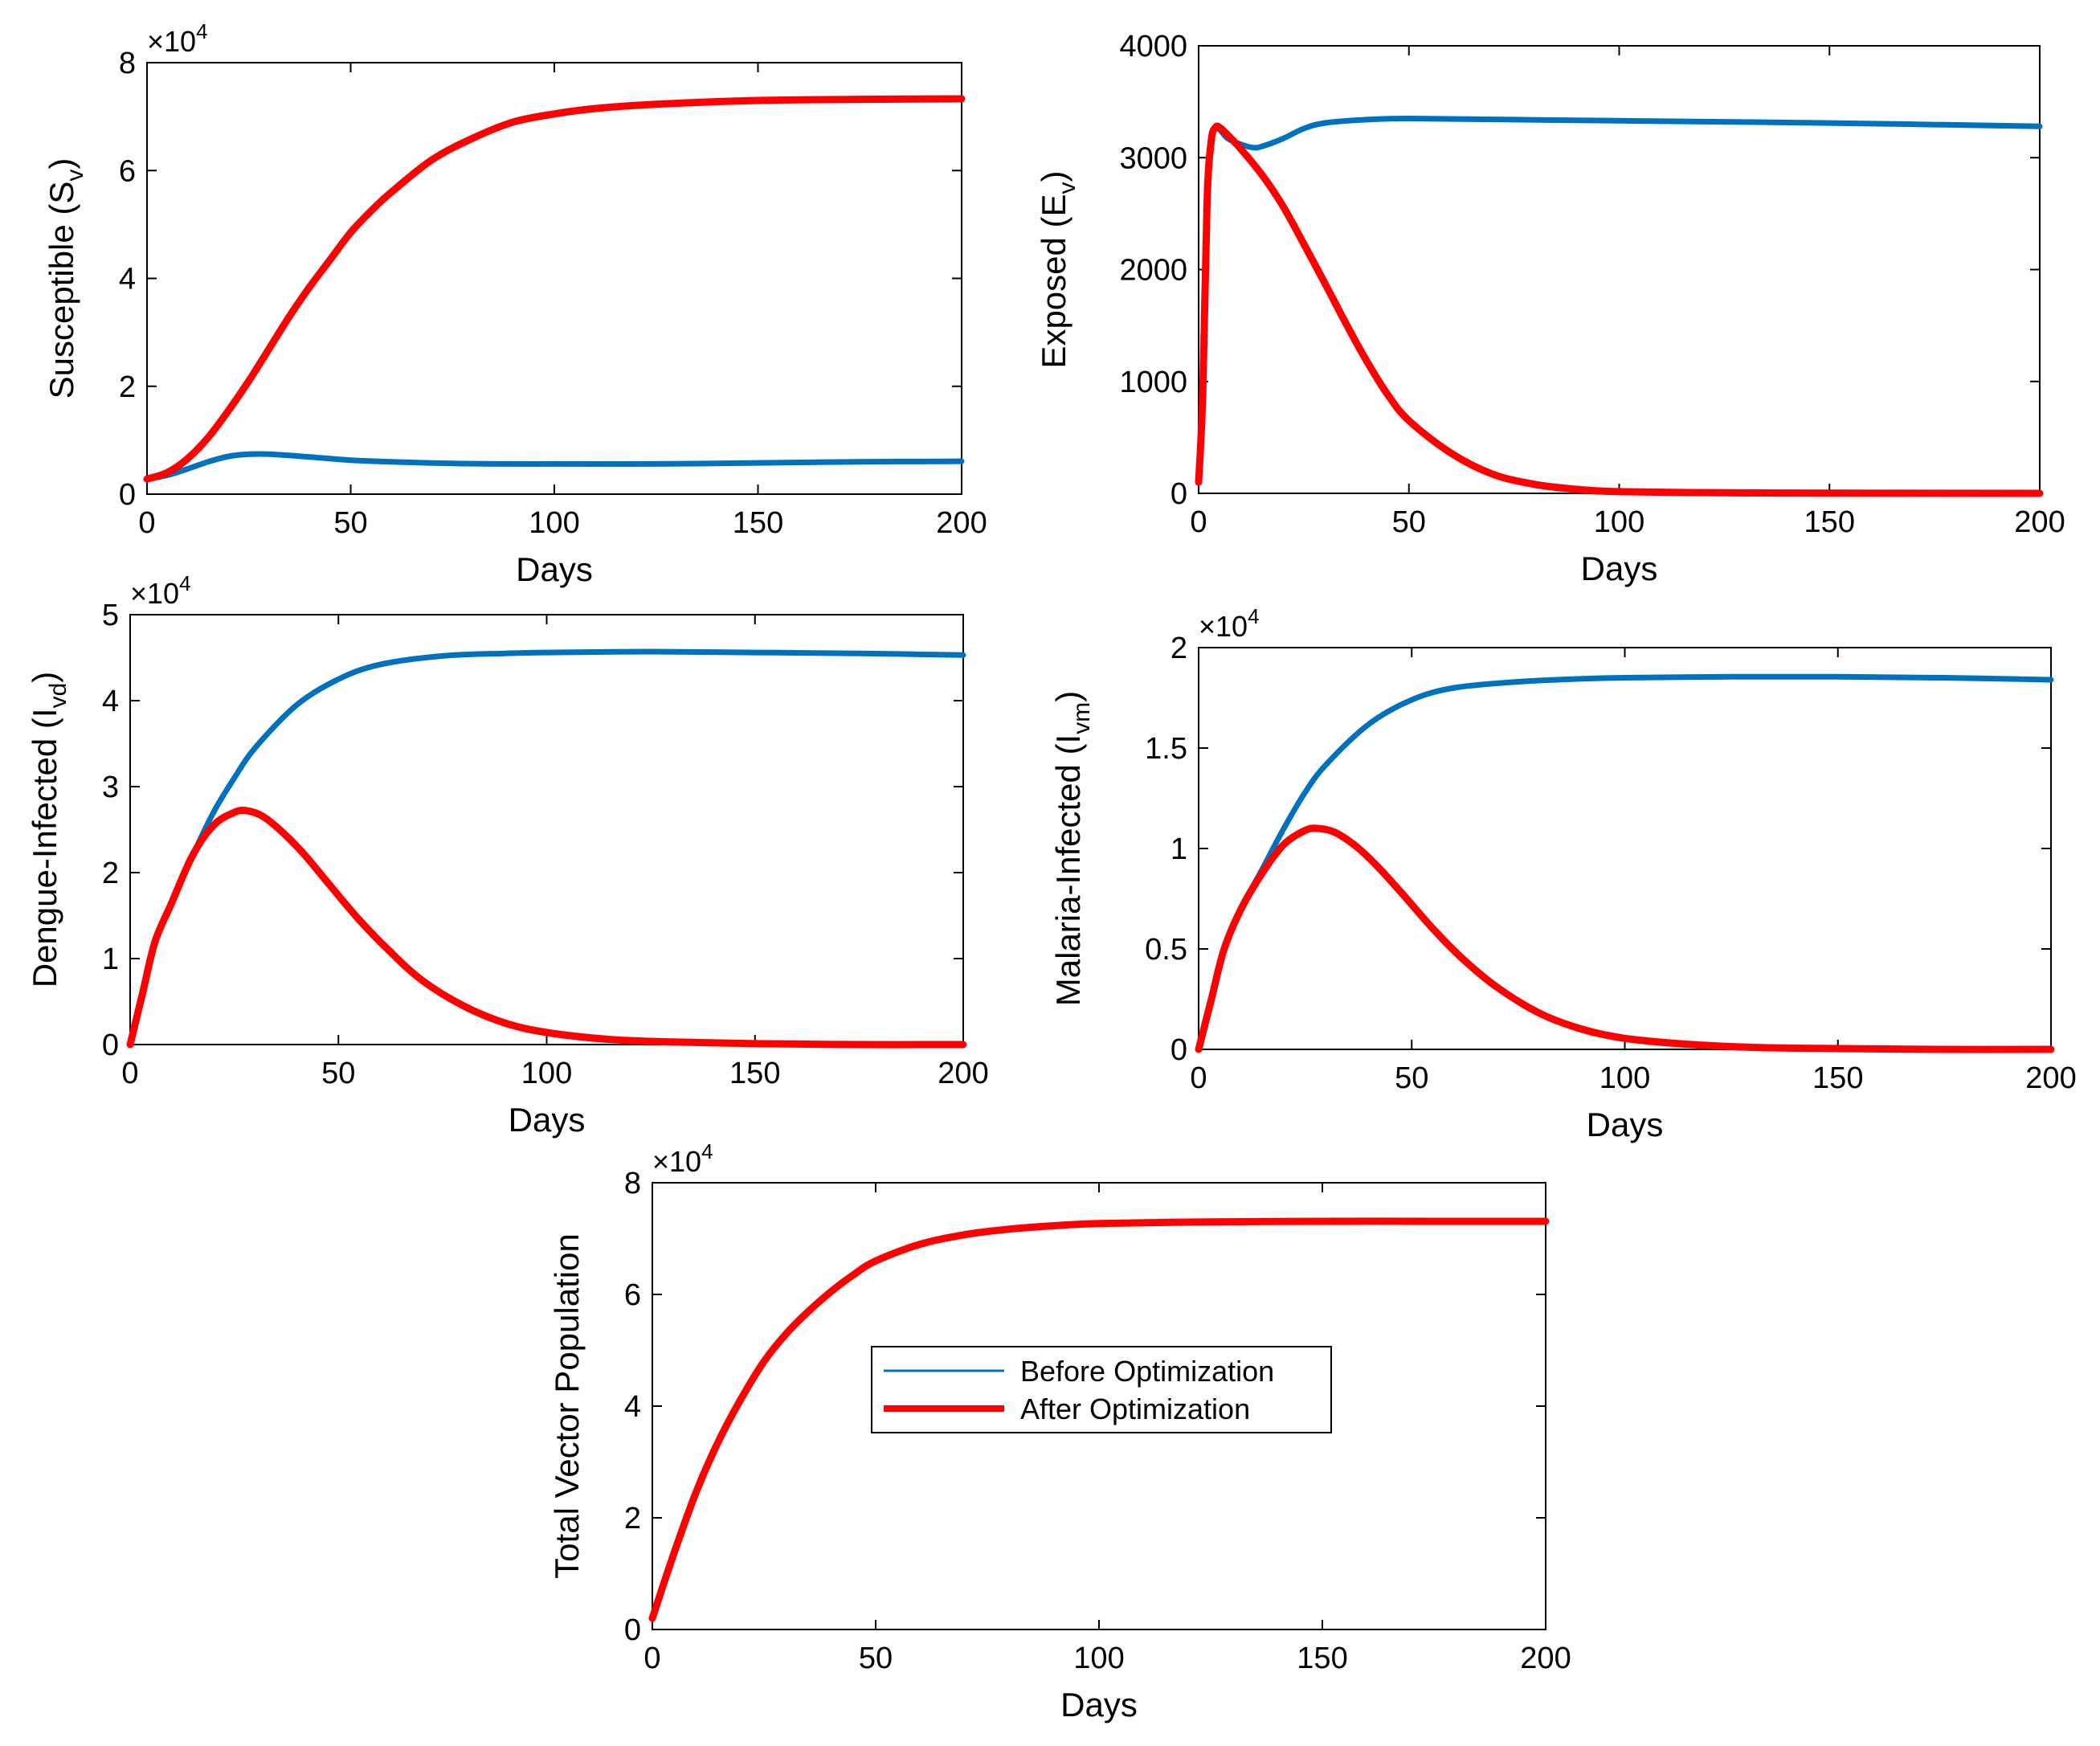 Image resolution: width=2100 pixels, height=1746 pixels. Describe the element at coordinates (65, 278) in the screenshot. I see `y-axis-label: Susceptible (Sv)` at that location.